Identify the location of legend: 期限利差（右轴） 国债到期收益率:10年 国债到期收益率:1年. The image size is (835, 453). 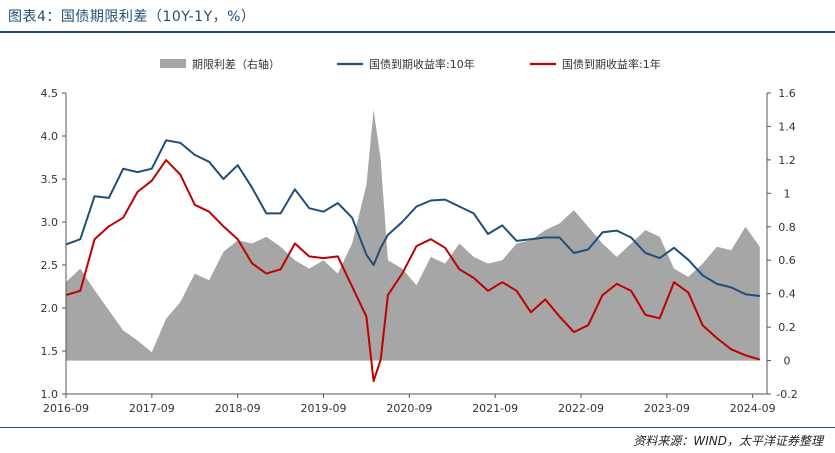
(410, 64).